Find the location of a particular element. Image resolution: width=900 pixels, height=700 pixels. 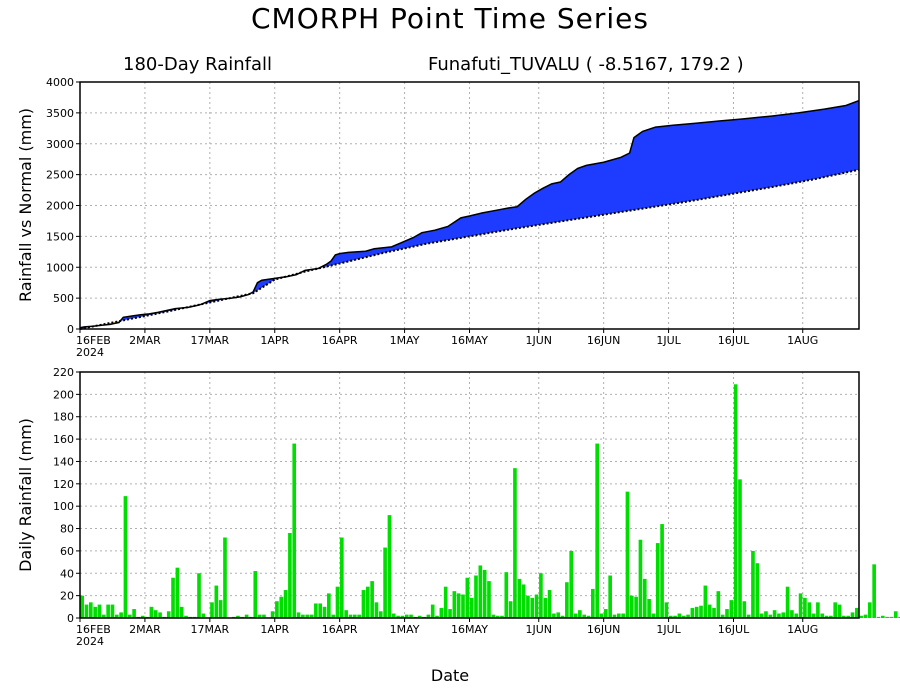

x-tick-label: 1JUN is located at coordinates (538, 629).